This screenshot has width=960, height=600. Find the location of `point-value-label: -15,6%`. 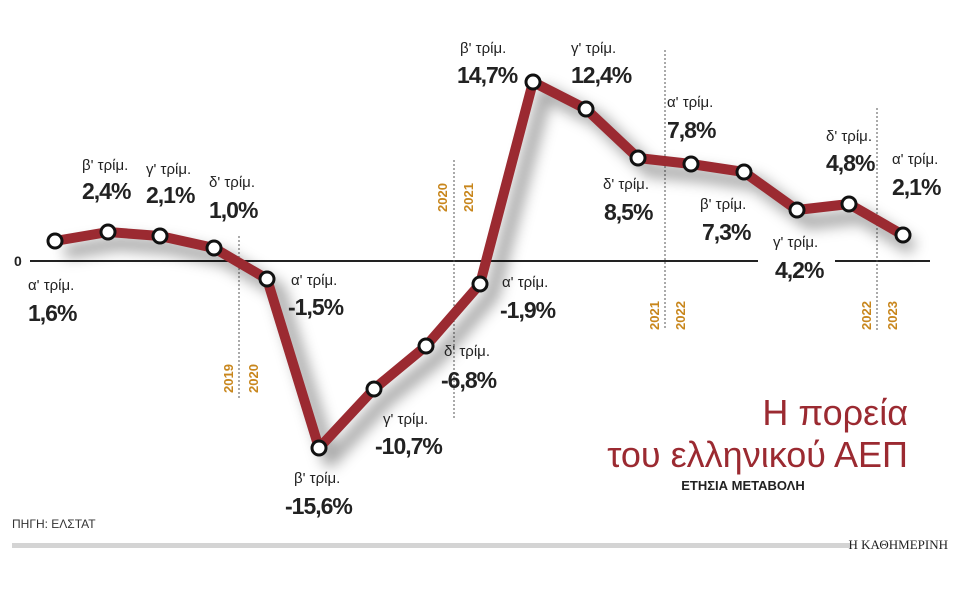

point-value-label: -15,6% is located at coordinates (318, 506).